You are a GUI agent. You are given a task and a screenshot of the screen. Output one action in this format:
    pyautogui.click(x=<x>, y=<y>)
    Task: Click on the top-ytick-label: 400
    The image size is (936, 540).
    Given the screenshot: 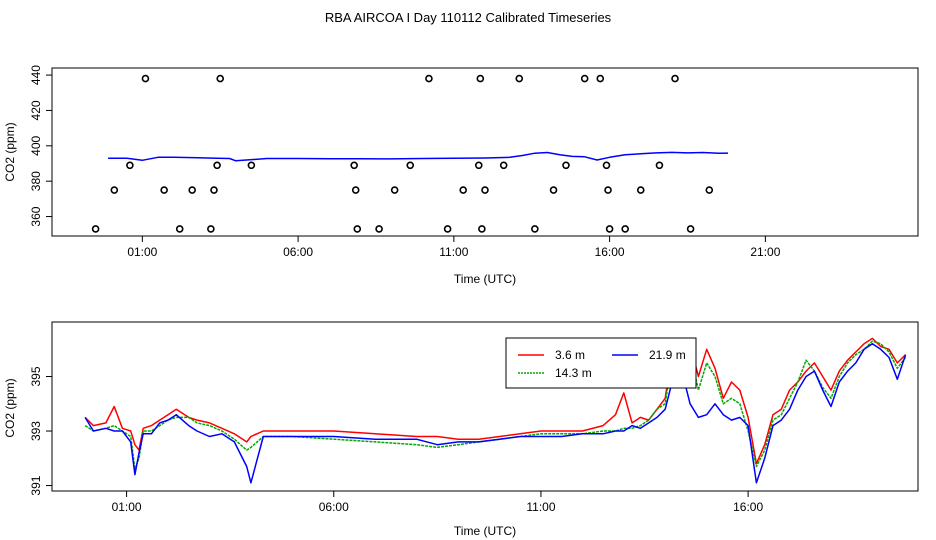 What is the action you would take?
    pyautogui.click(x=36, y=145)
    